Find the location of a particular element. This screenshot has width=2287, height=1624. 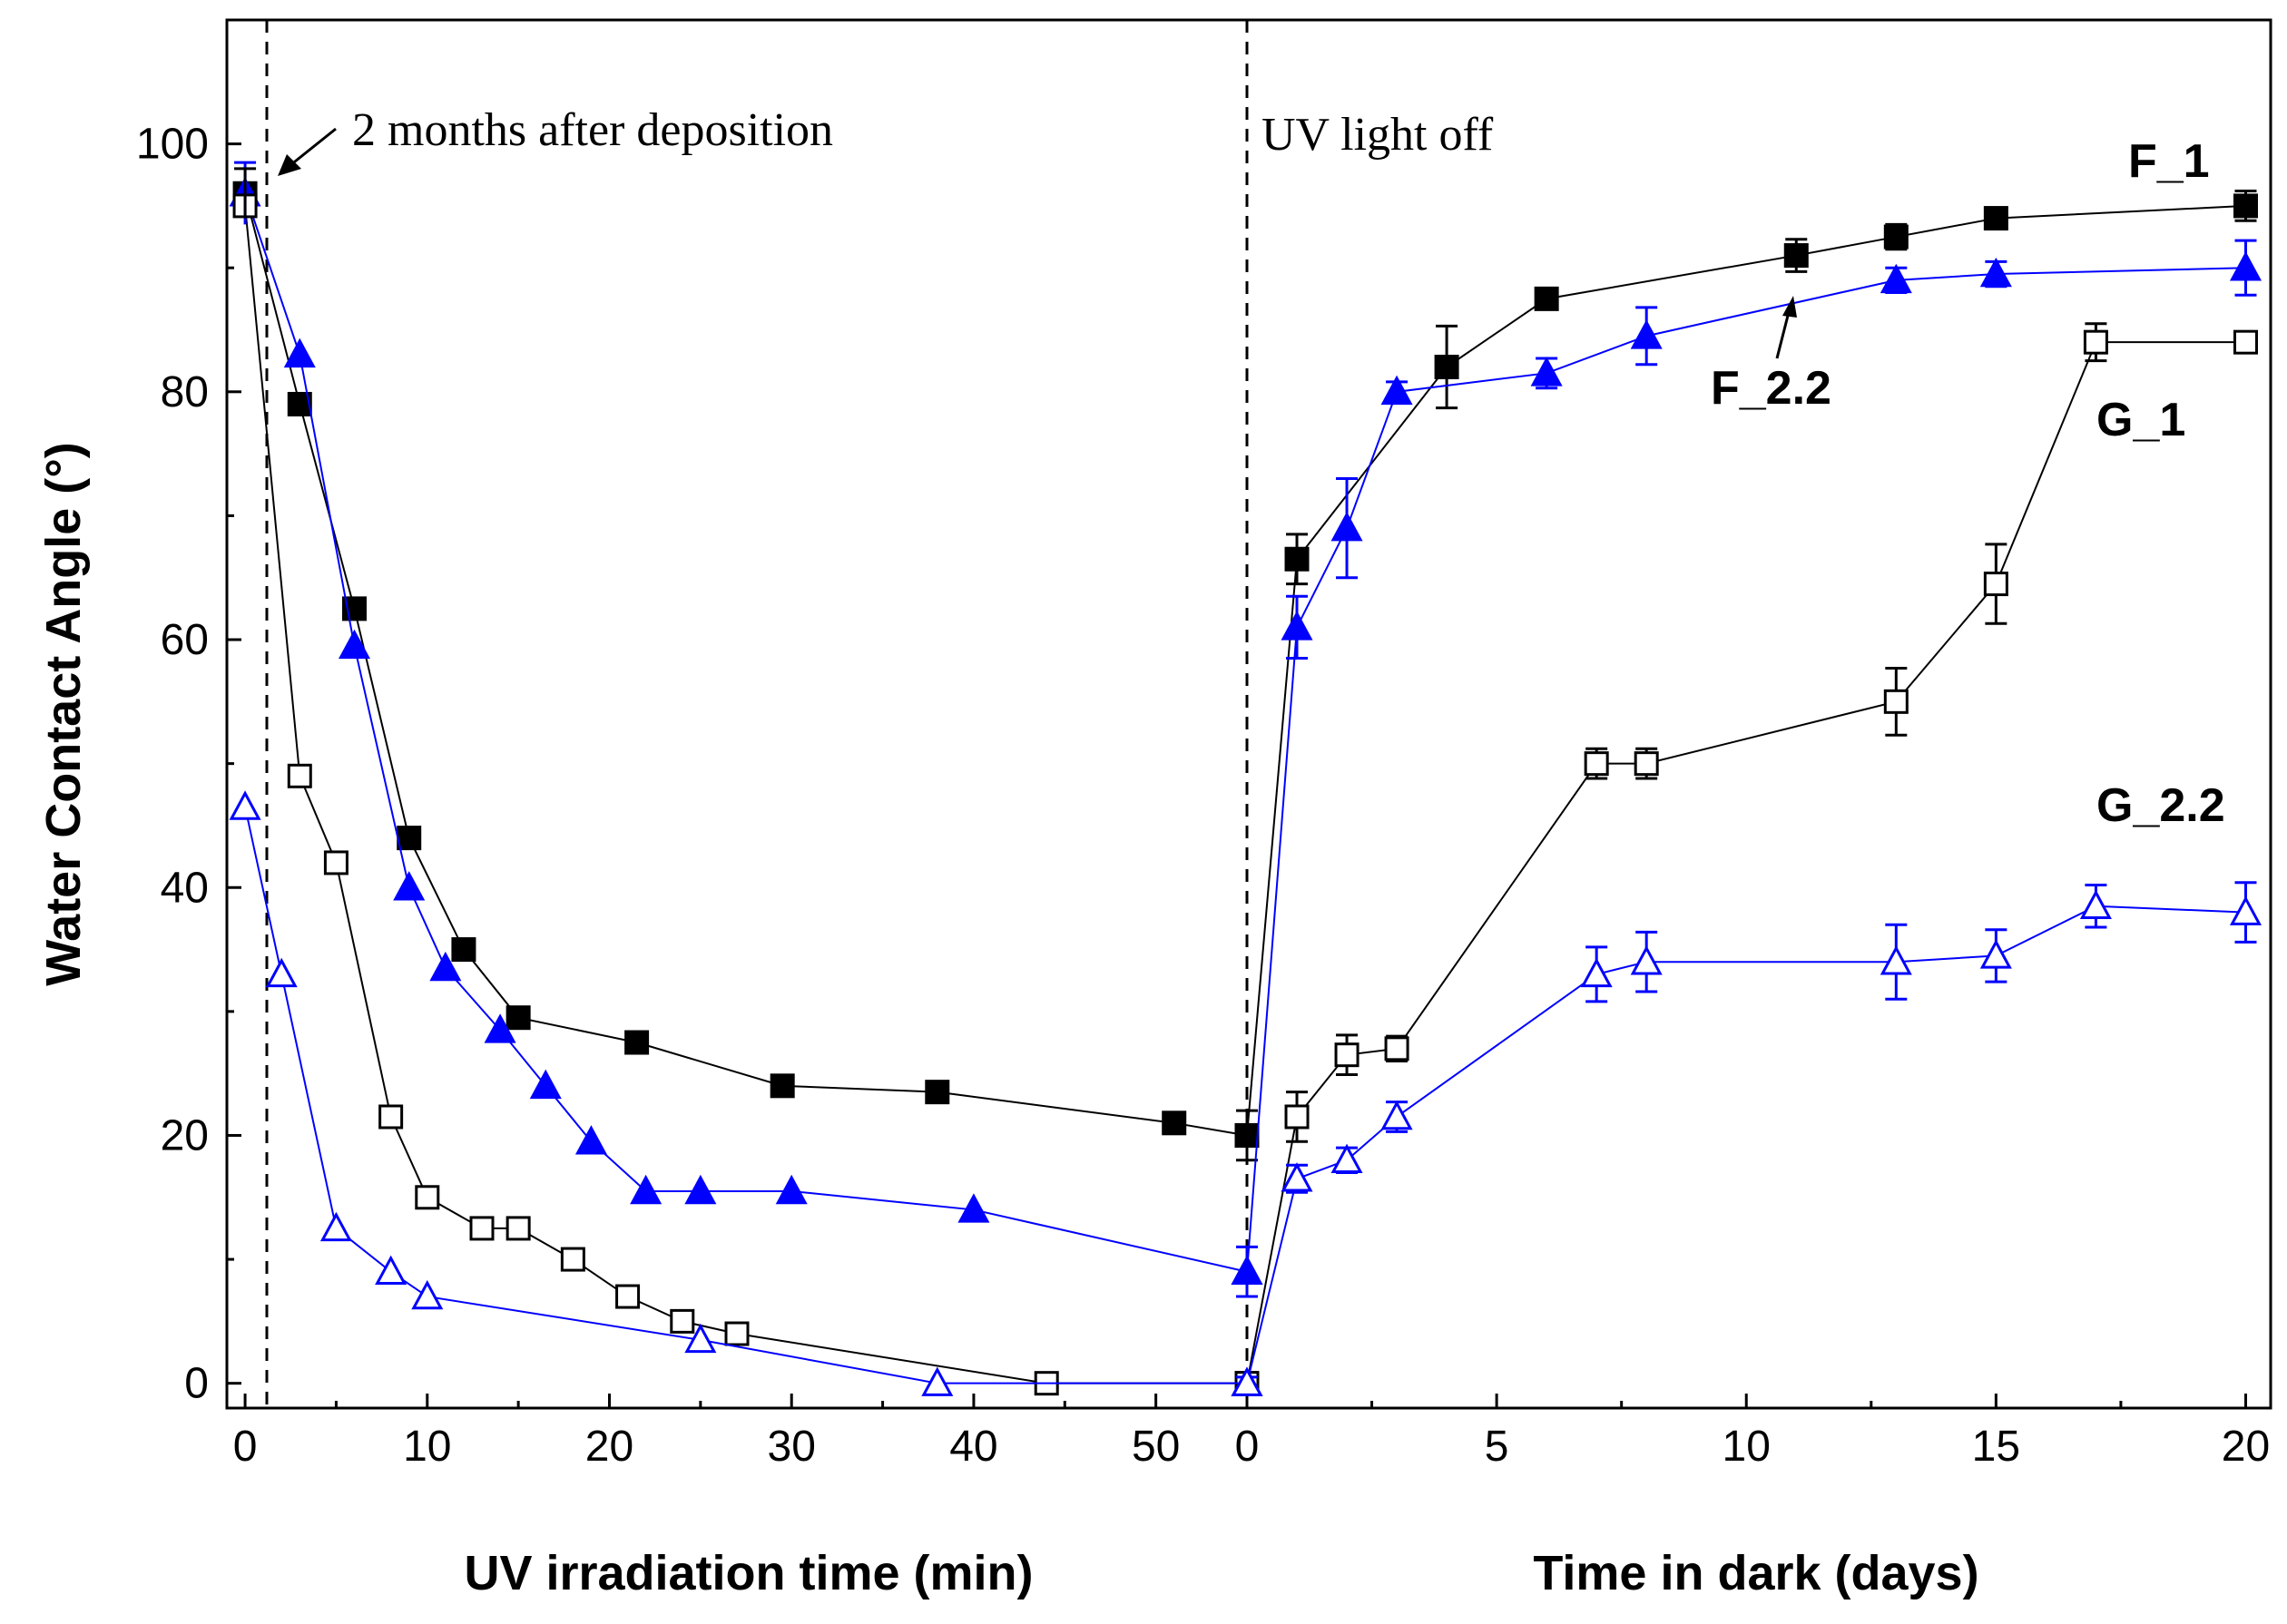

annotation-deposition-arrowhead is located at coordinates (289, 165).